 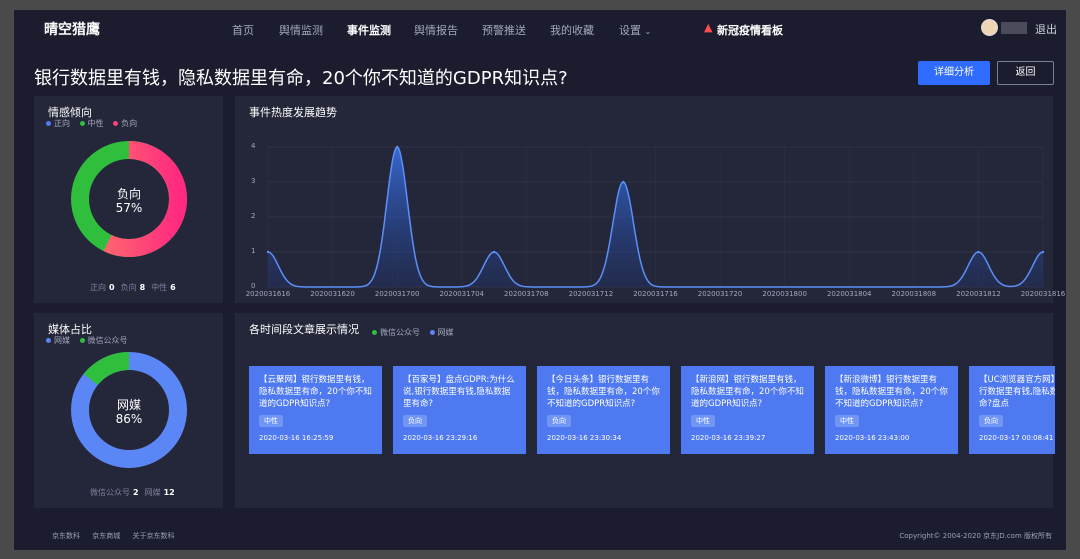 I want to click on fire-icon: ▲, so click(x=708, y=27).